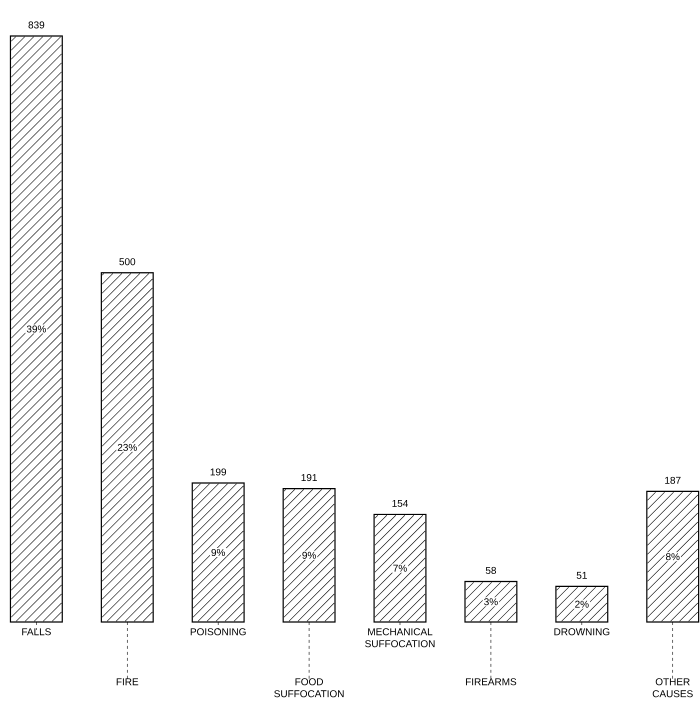 The height and width of the screenshot is (717, 700). Describe the element at coordinates (400, 638) in the screenshot. I see `x-tick-label: MECHANICAL SUFFOCATION` at that location.